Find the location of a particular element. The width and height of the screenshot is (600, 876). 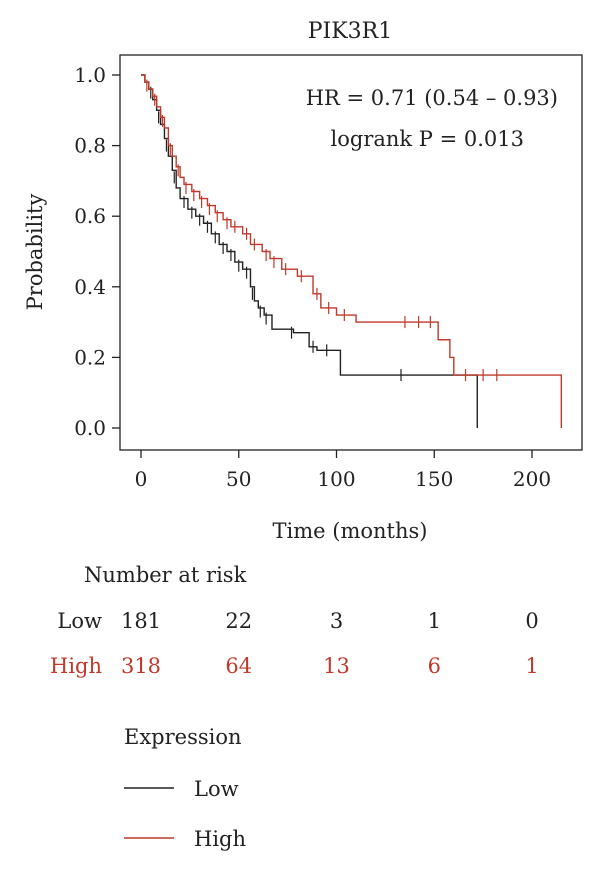

hr-annotation: HR = 0.71 (0.54 – 0.93) is located at coordinates (432, 98).